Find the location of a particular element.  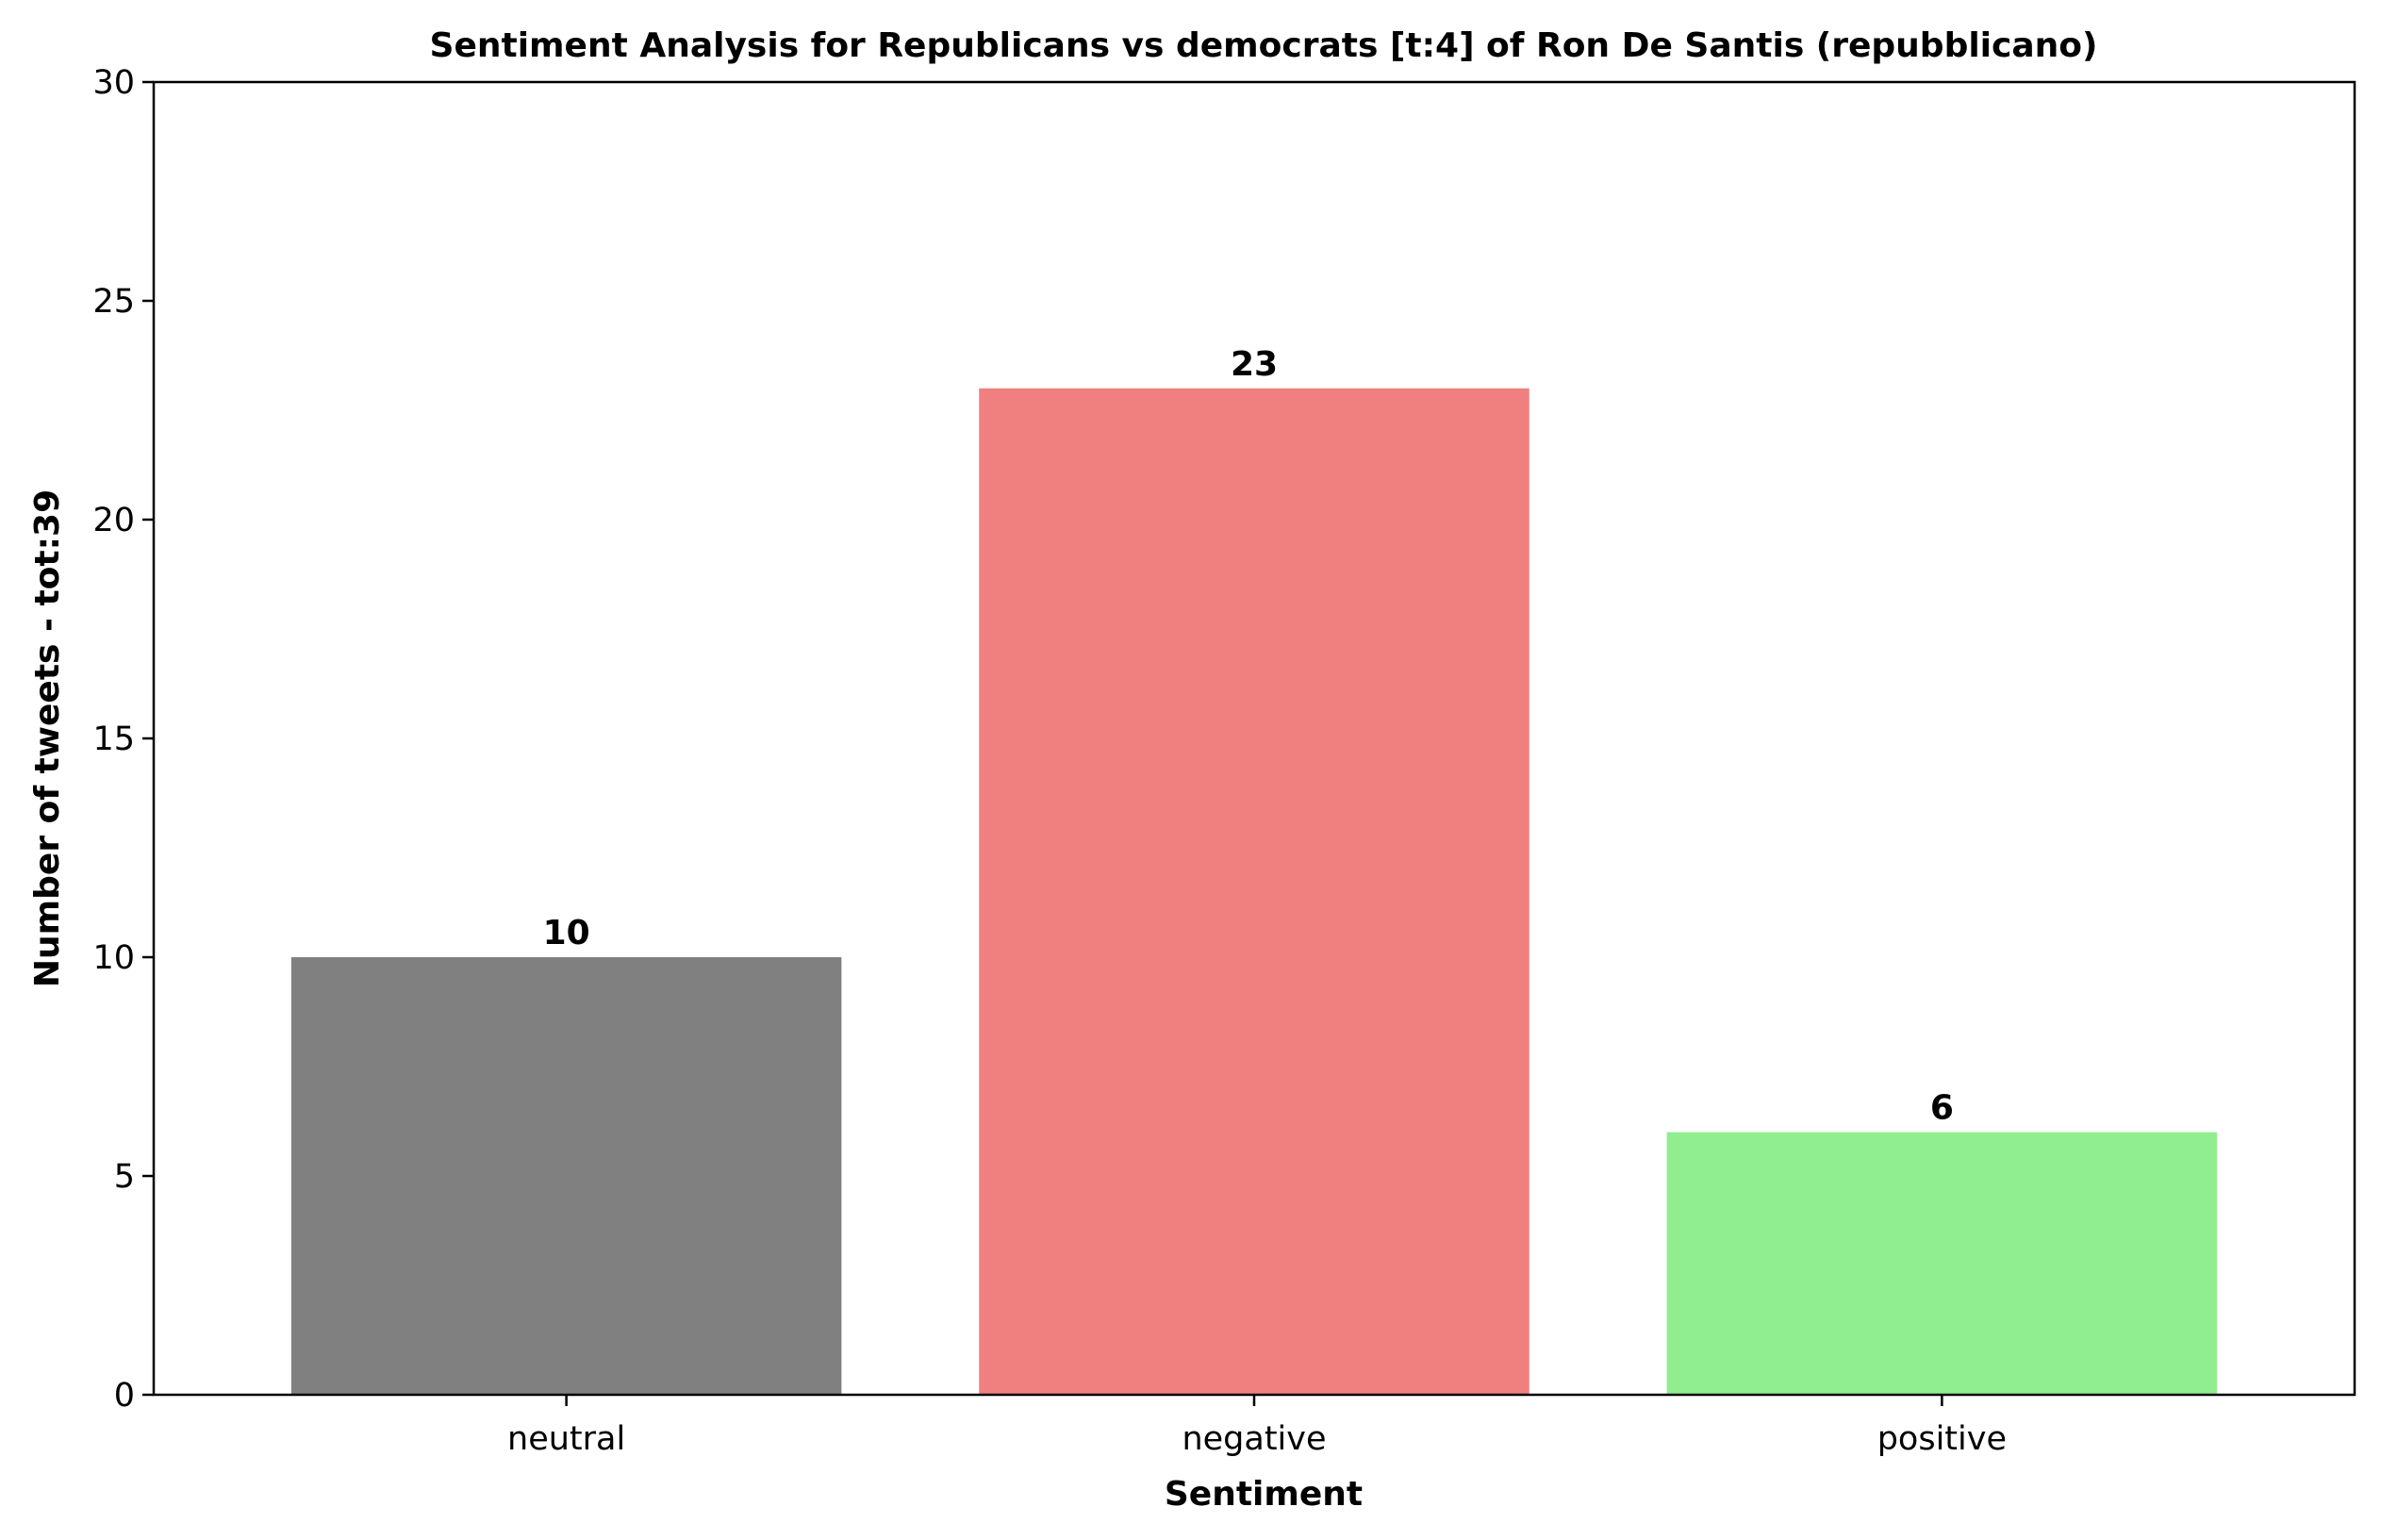

x-axis-ticks: neutral negative positive is located at coordinates (1257, 1426).